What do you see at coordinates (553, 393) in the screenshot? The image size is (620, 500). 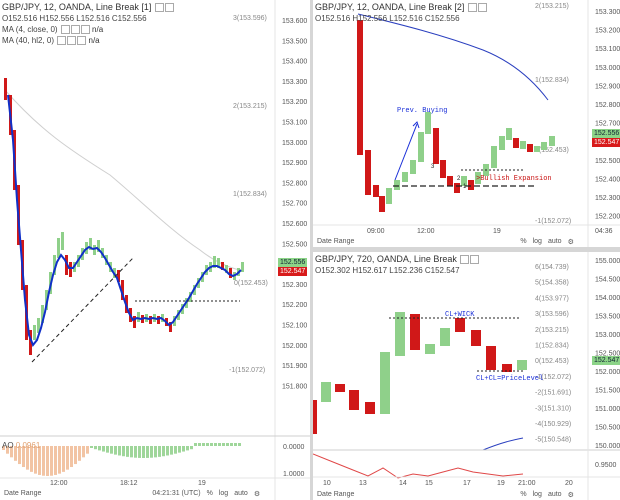 I see `fib-label: -2(151.691)` at bounding box center [553, 393].